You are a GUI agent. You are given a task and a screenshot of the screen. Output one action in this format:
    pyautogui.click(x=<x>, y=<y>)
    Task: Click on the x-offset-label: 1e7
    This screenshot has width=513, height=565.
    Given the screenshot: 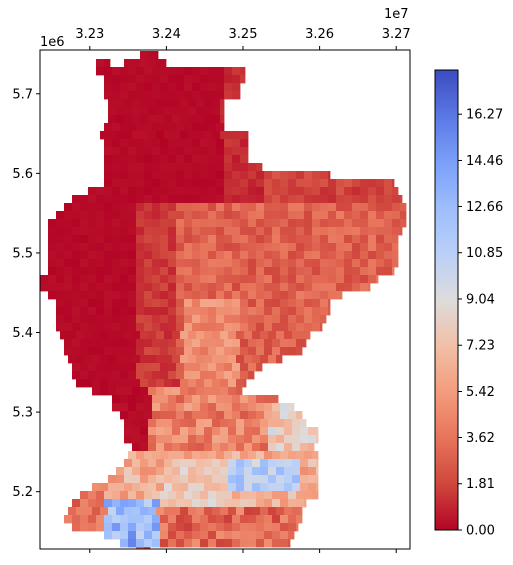 What is the action you would take?
    pyautogui.click(x=396, y=14)
    